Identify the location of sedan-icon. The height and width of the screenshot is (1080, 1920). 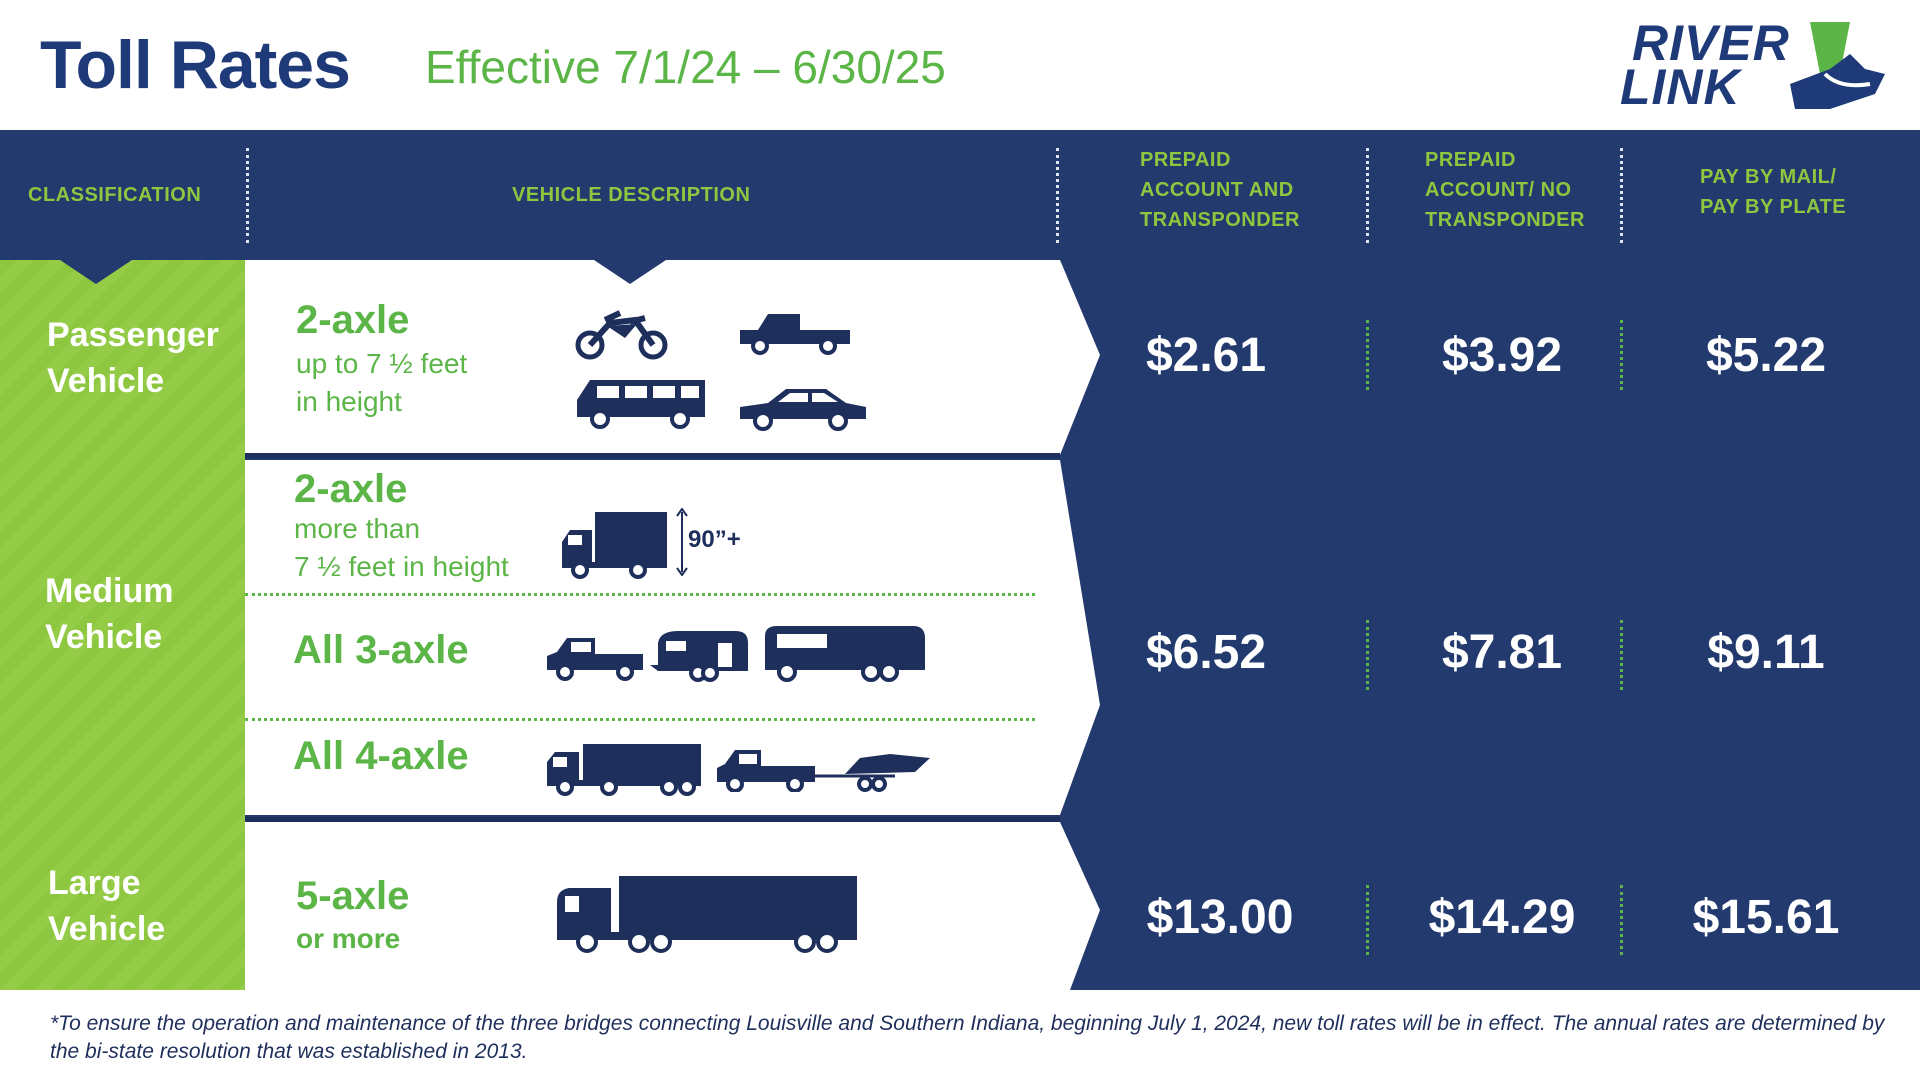
(803, 410).